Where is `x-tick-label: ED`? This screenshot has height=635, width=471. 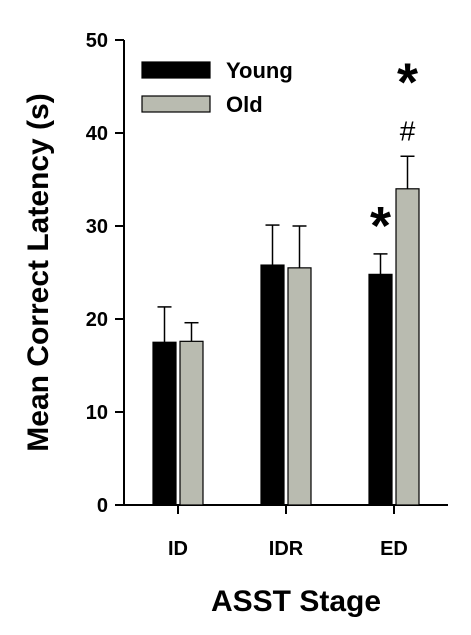
x-tick-label: ED is located at coordinates (394, 549).